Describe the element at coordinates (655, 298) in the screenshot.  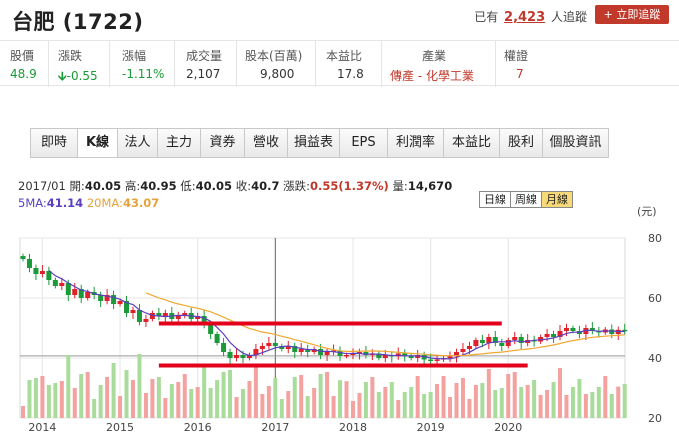
I see `y-tick-label: 60` at that location.